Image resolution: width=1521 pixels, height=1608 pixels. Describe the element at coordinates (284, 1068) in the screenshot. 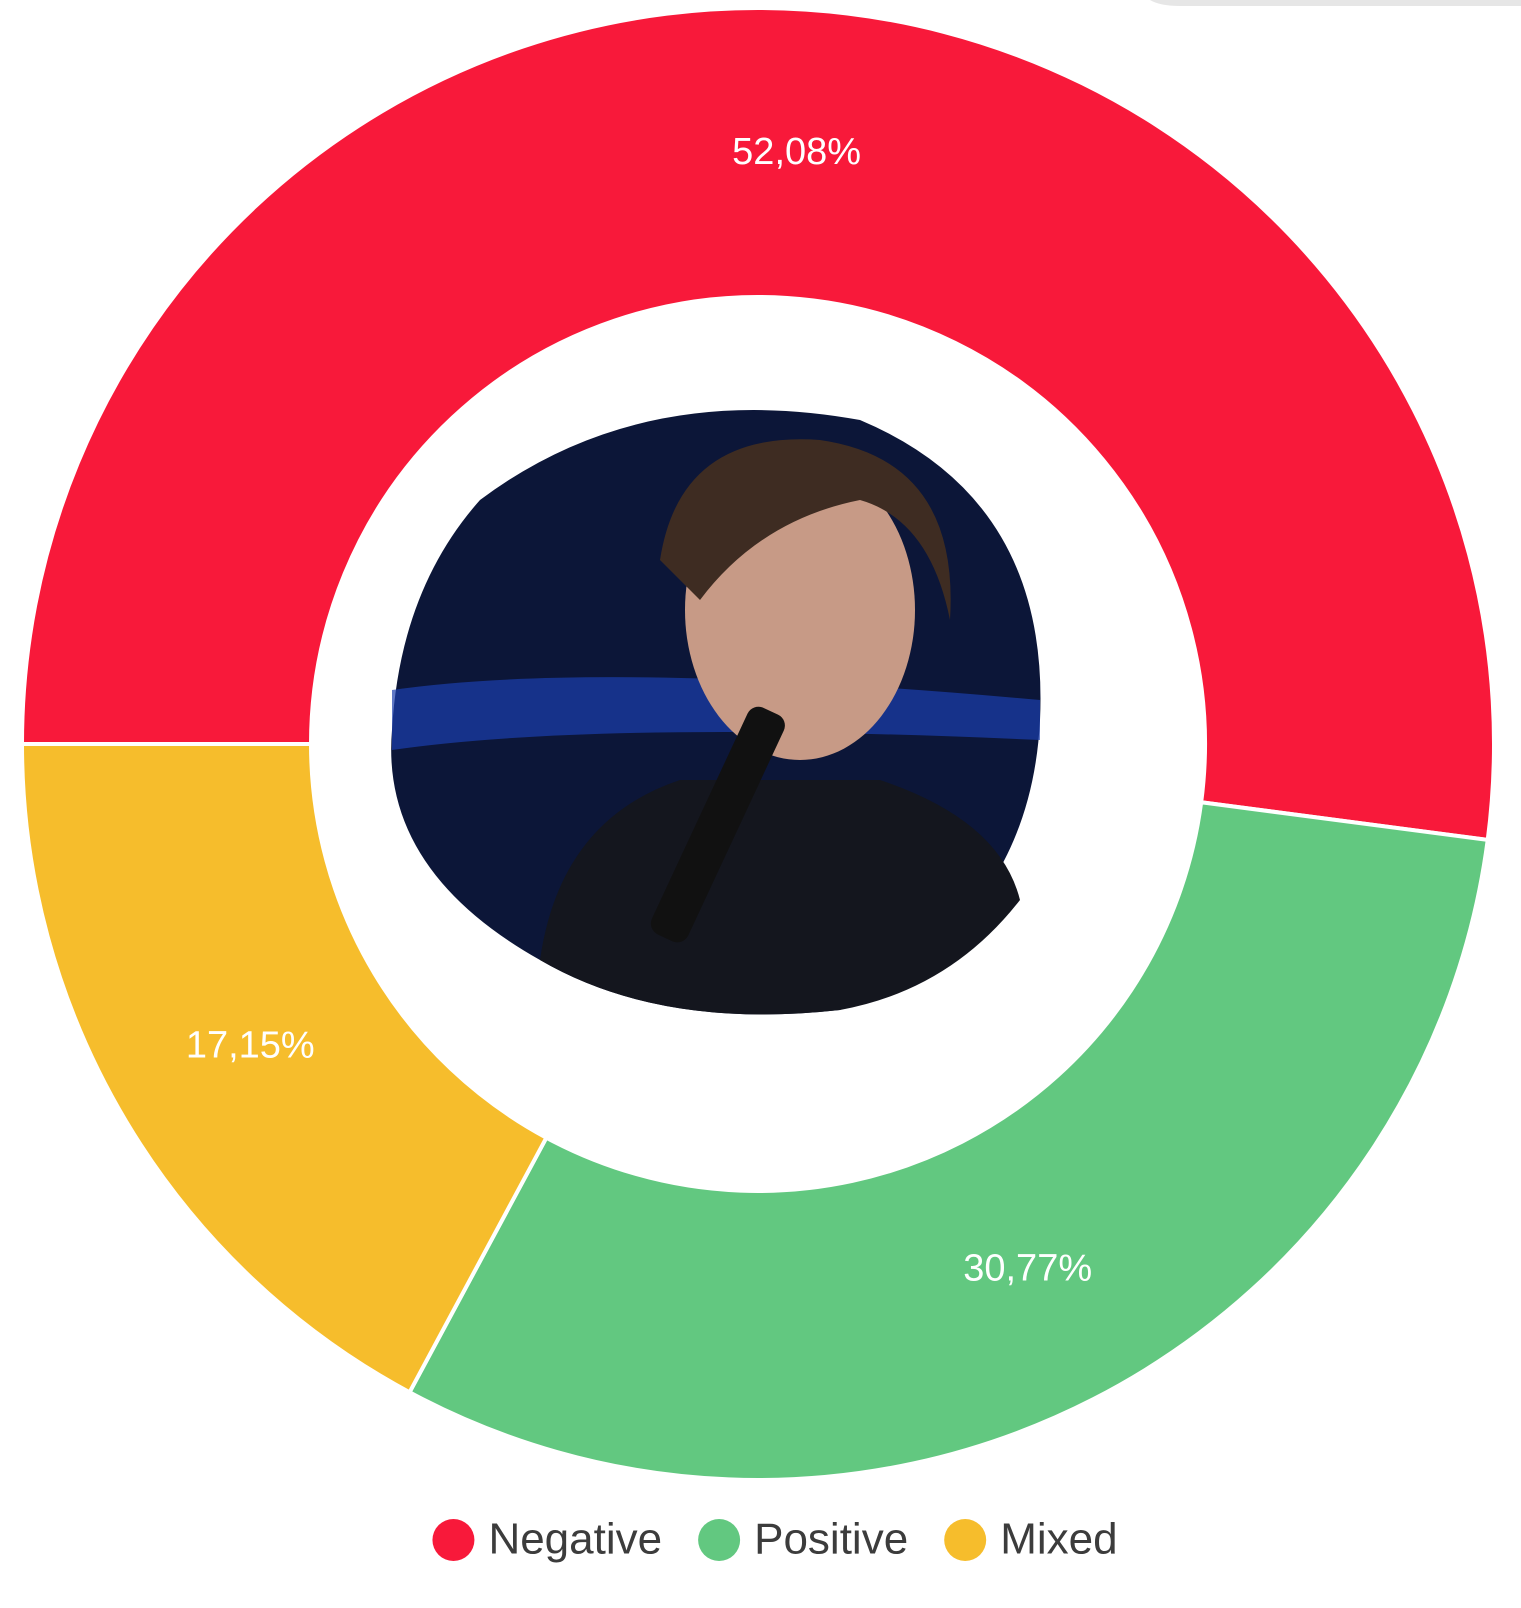

I see `donut-segment` at that location.